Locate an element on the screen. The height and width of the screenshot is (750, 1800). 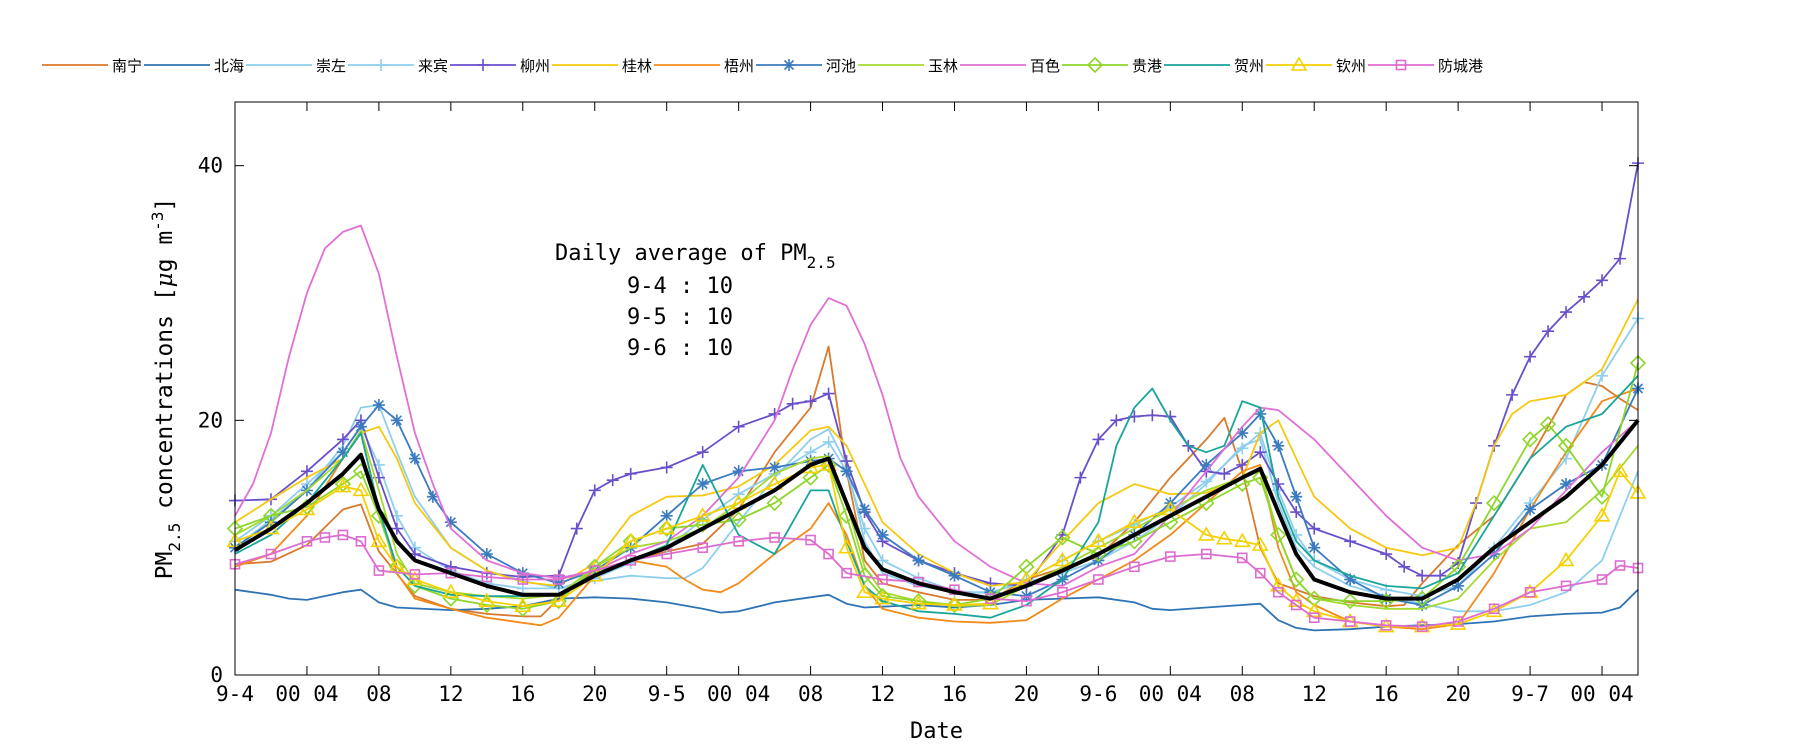
y-axis-label-post: ] is located at coordinates (165, 205).